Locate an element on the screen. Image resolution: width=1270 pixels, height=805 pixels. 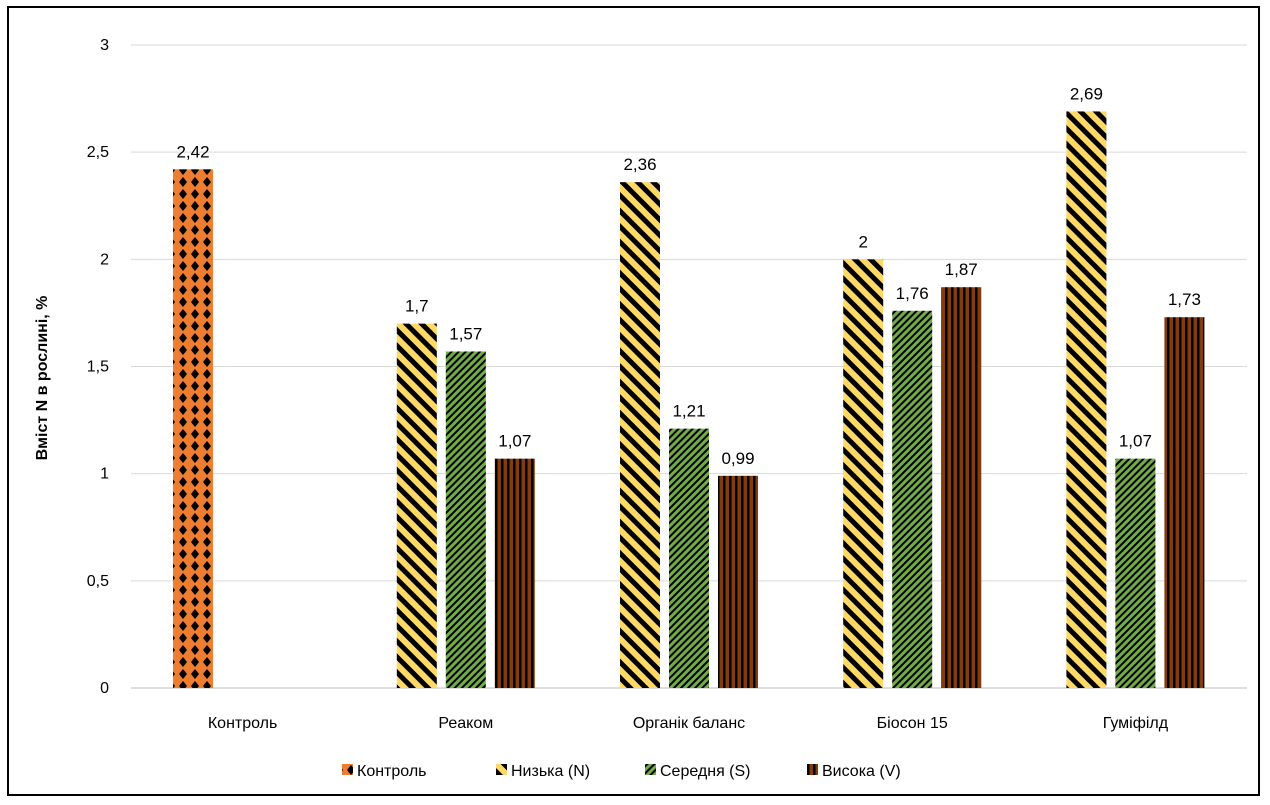
x-tick-label: Біосон 15 is located at coordinates (912, 723).